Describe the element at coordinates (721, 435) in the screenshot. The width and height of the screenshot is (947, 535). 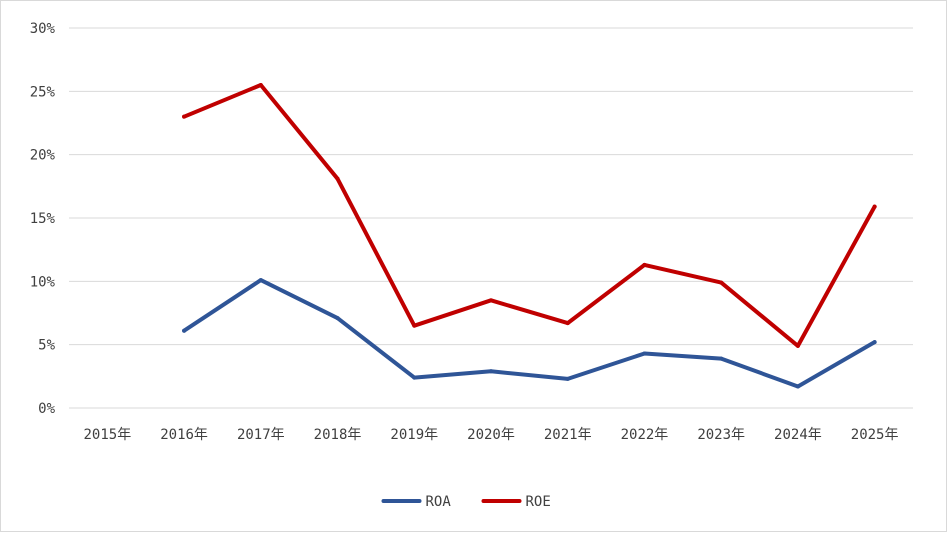
I see `x-tick-label: 2023年` at that location.